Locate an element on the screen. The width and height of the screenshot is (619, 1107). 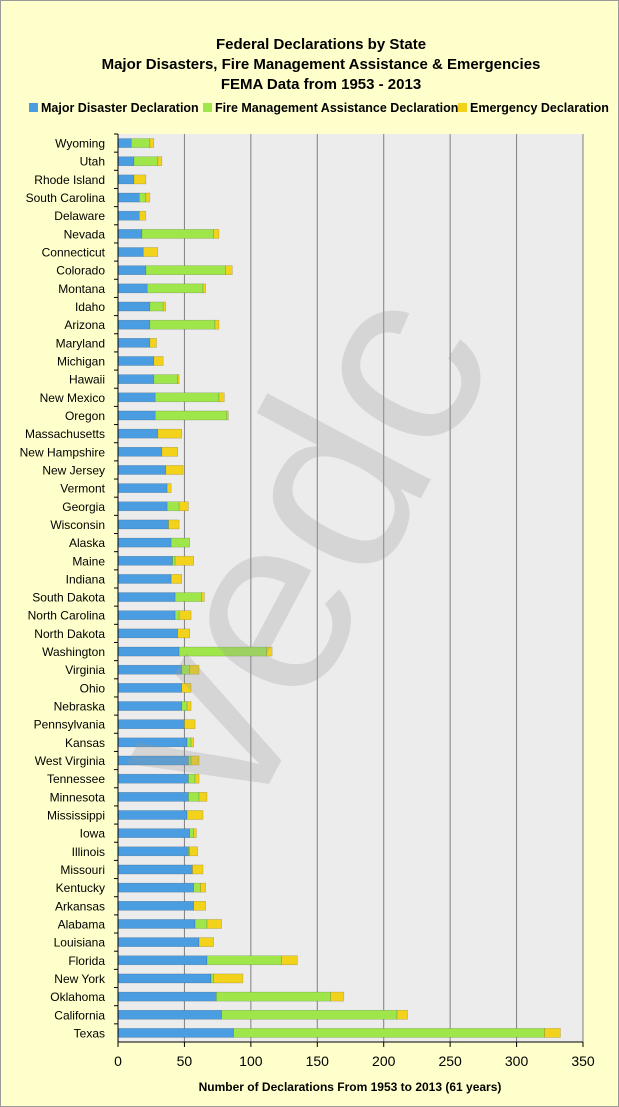
category-label: New York is located at coordinates (80, 979).